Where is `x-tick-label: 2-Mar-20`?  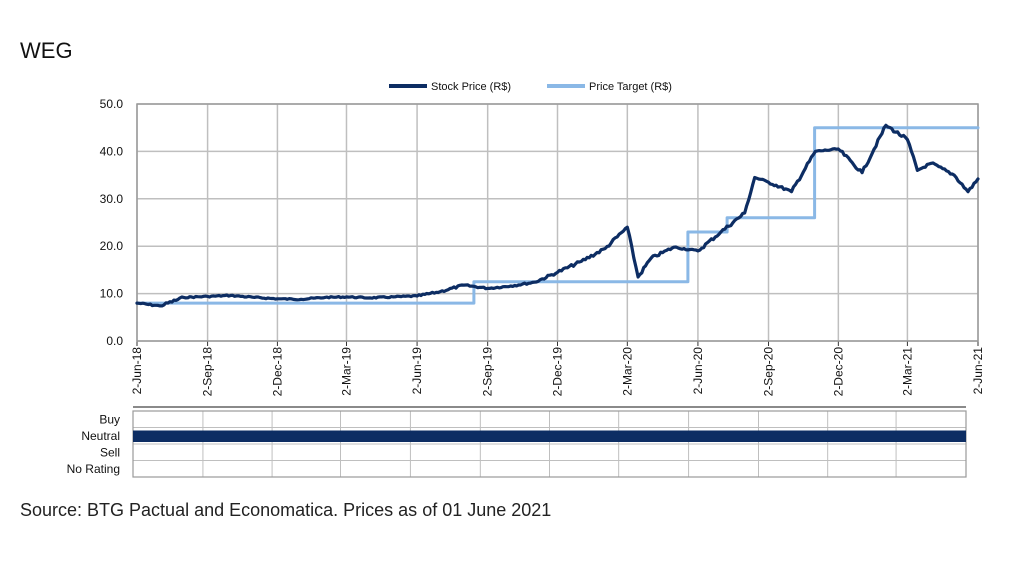
x-tick-label: 2-Mar-20 is located at coordinates (627, 371).